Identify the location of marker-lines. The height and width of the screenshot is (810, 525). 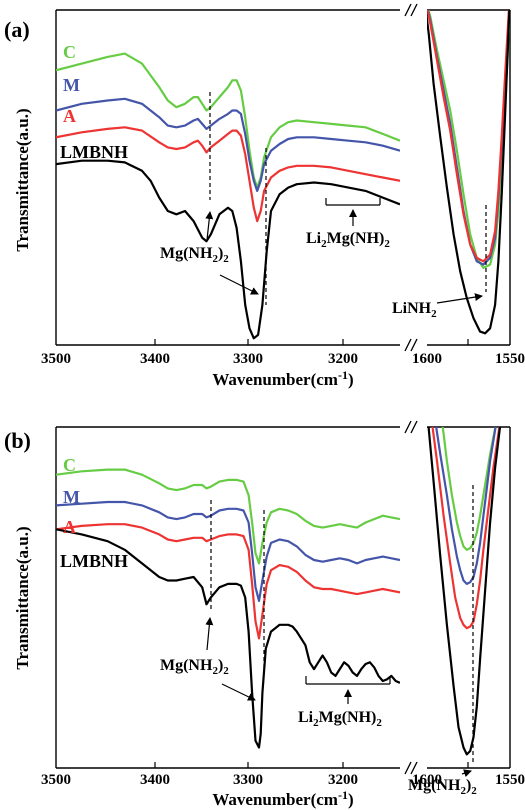
(348, 198).